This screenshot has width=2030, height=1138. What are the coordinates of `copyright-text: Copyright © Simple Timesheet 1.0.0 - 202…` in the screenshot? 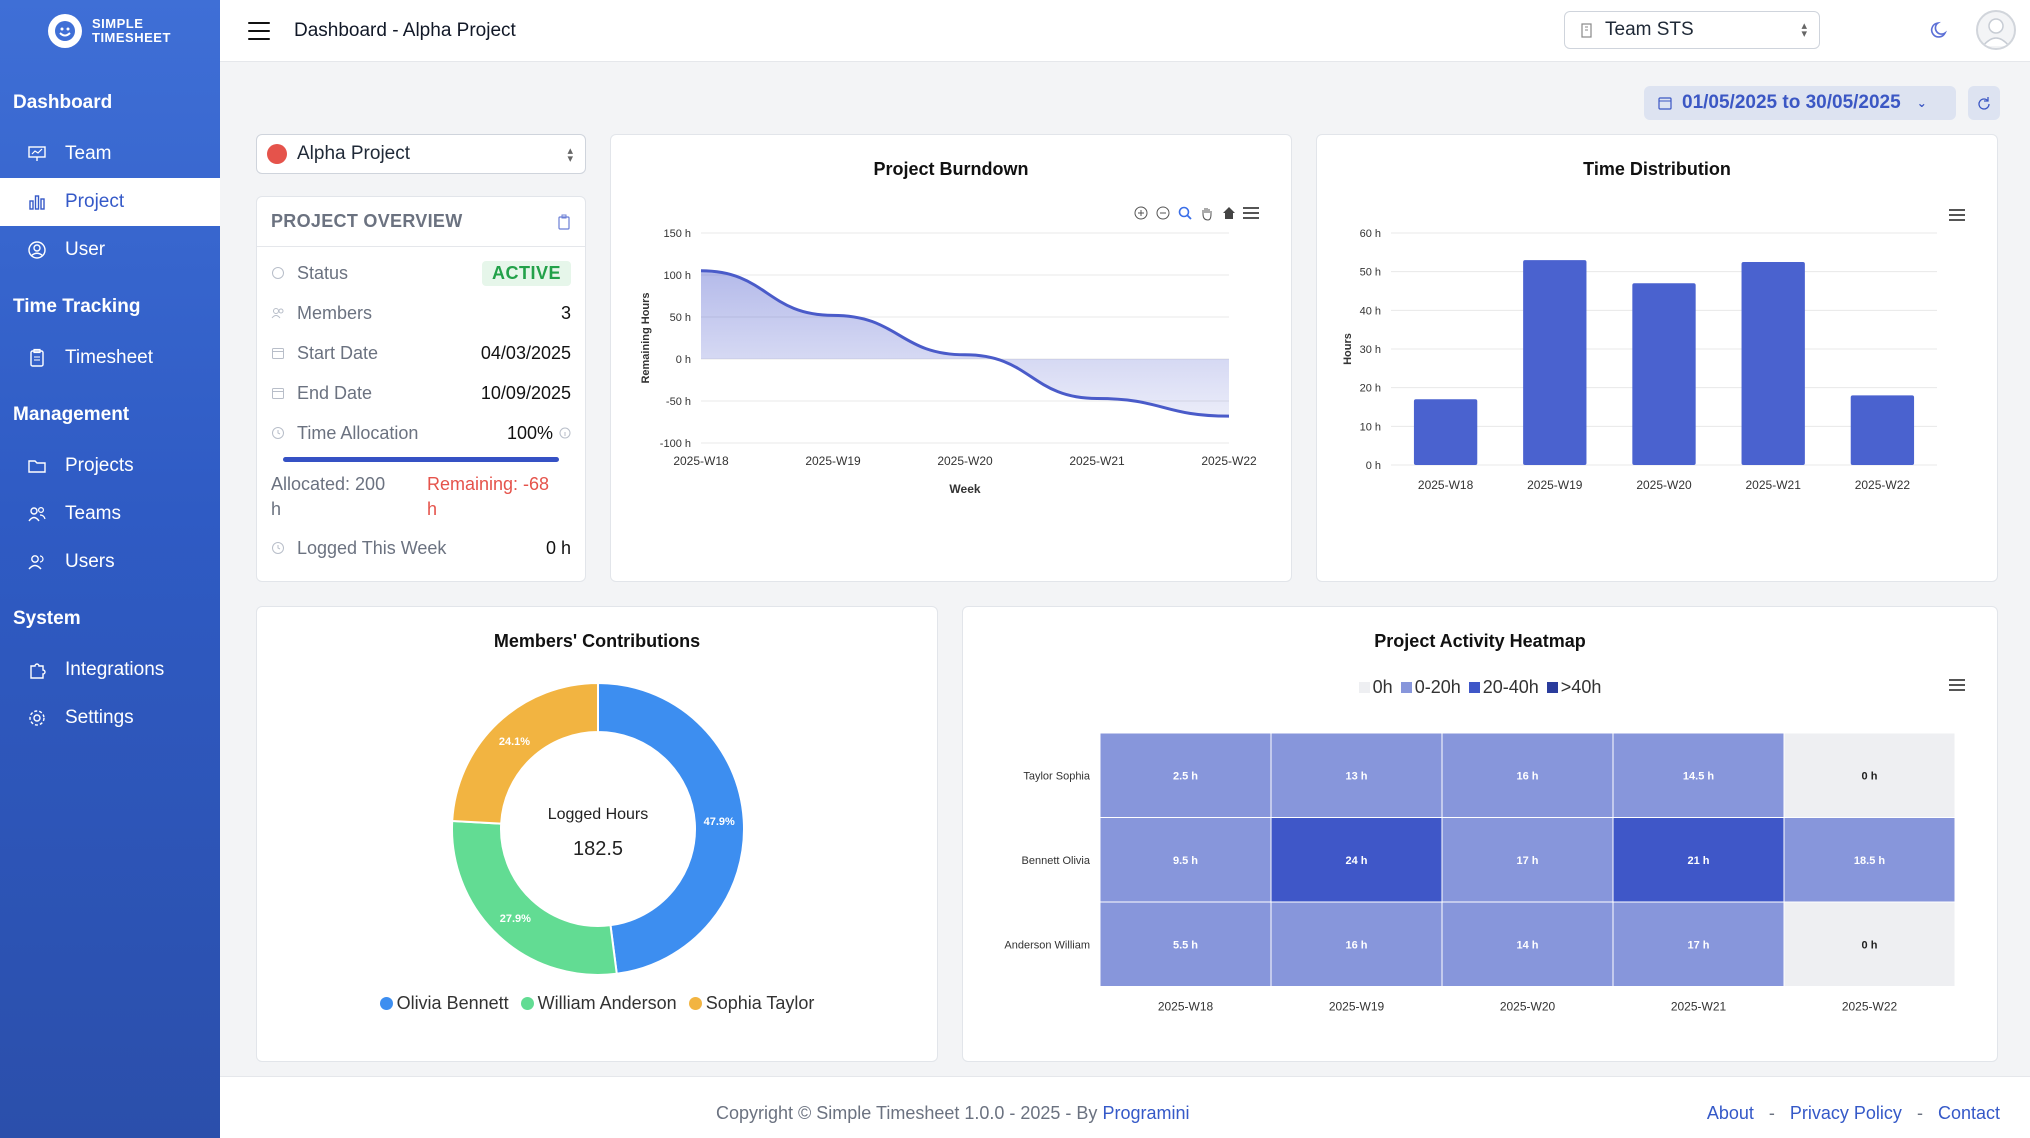 It's located at (953, 1113).